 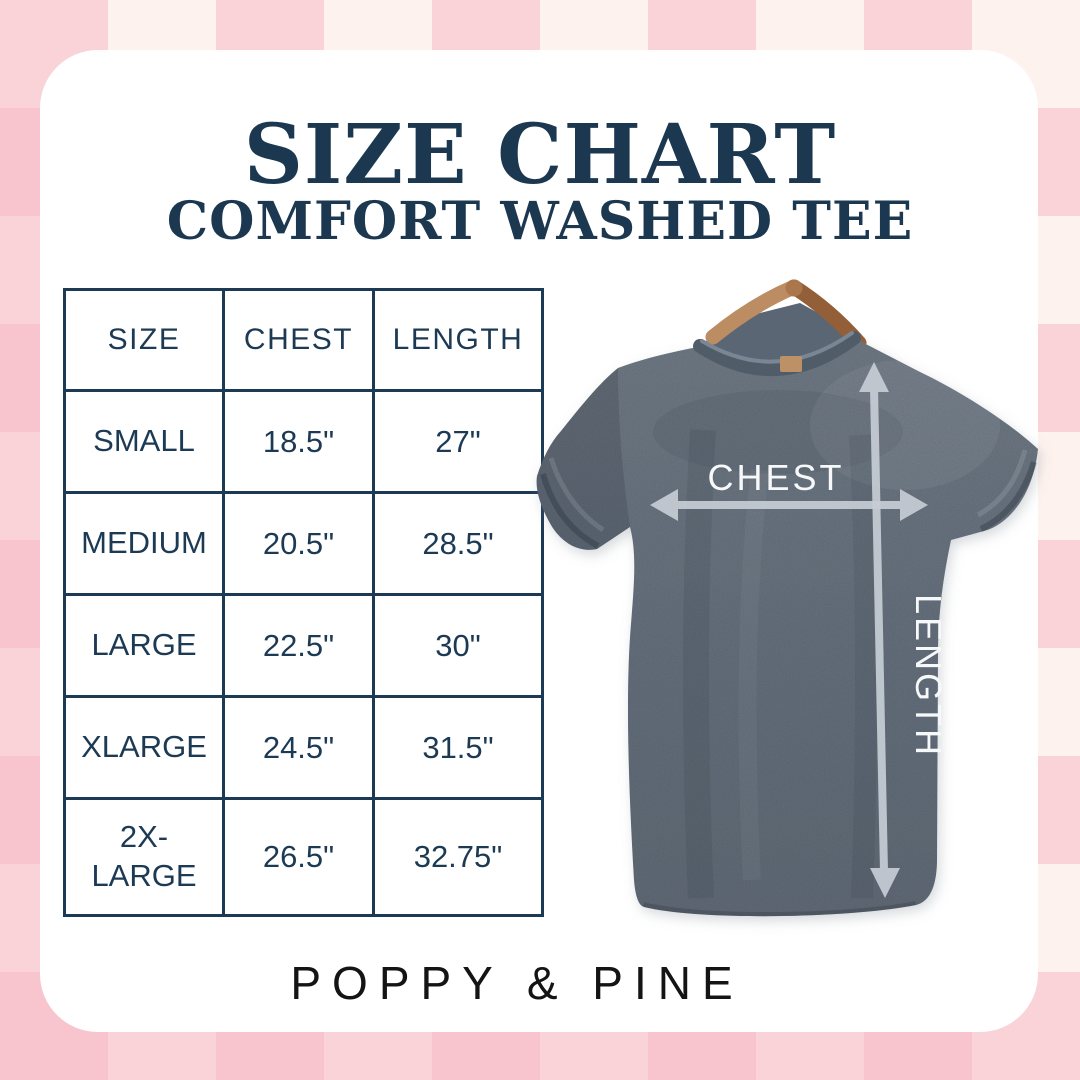 I want to click on table-header-row: SIZE CHEST LENGTH, so click(x=303, y=340).